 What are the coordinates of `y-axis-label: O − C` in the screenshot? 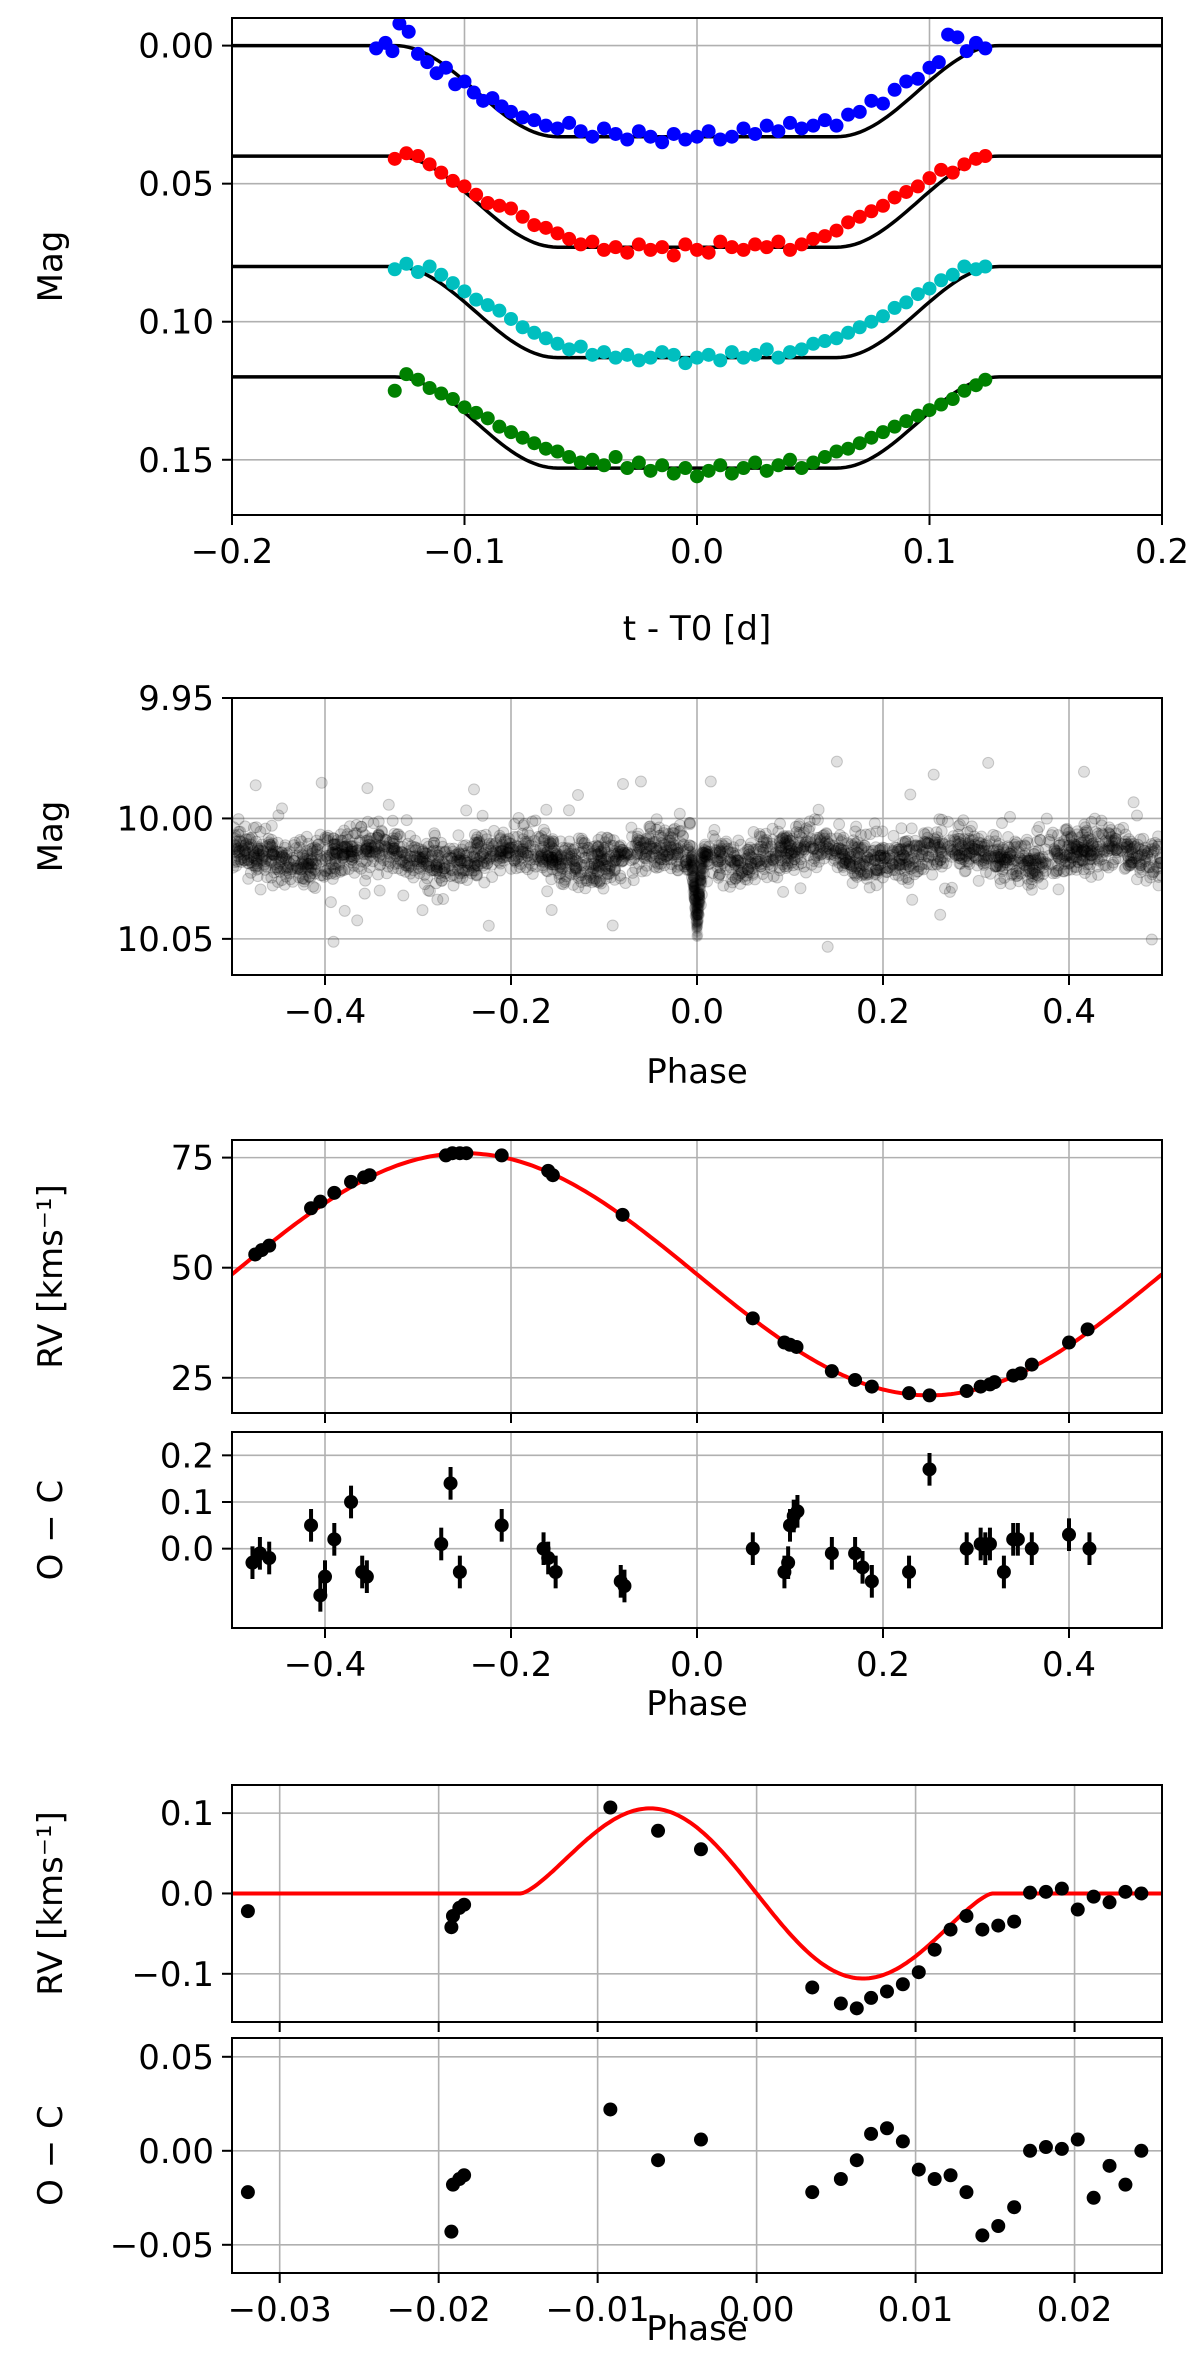 It's located at (51, 1530).